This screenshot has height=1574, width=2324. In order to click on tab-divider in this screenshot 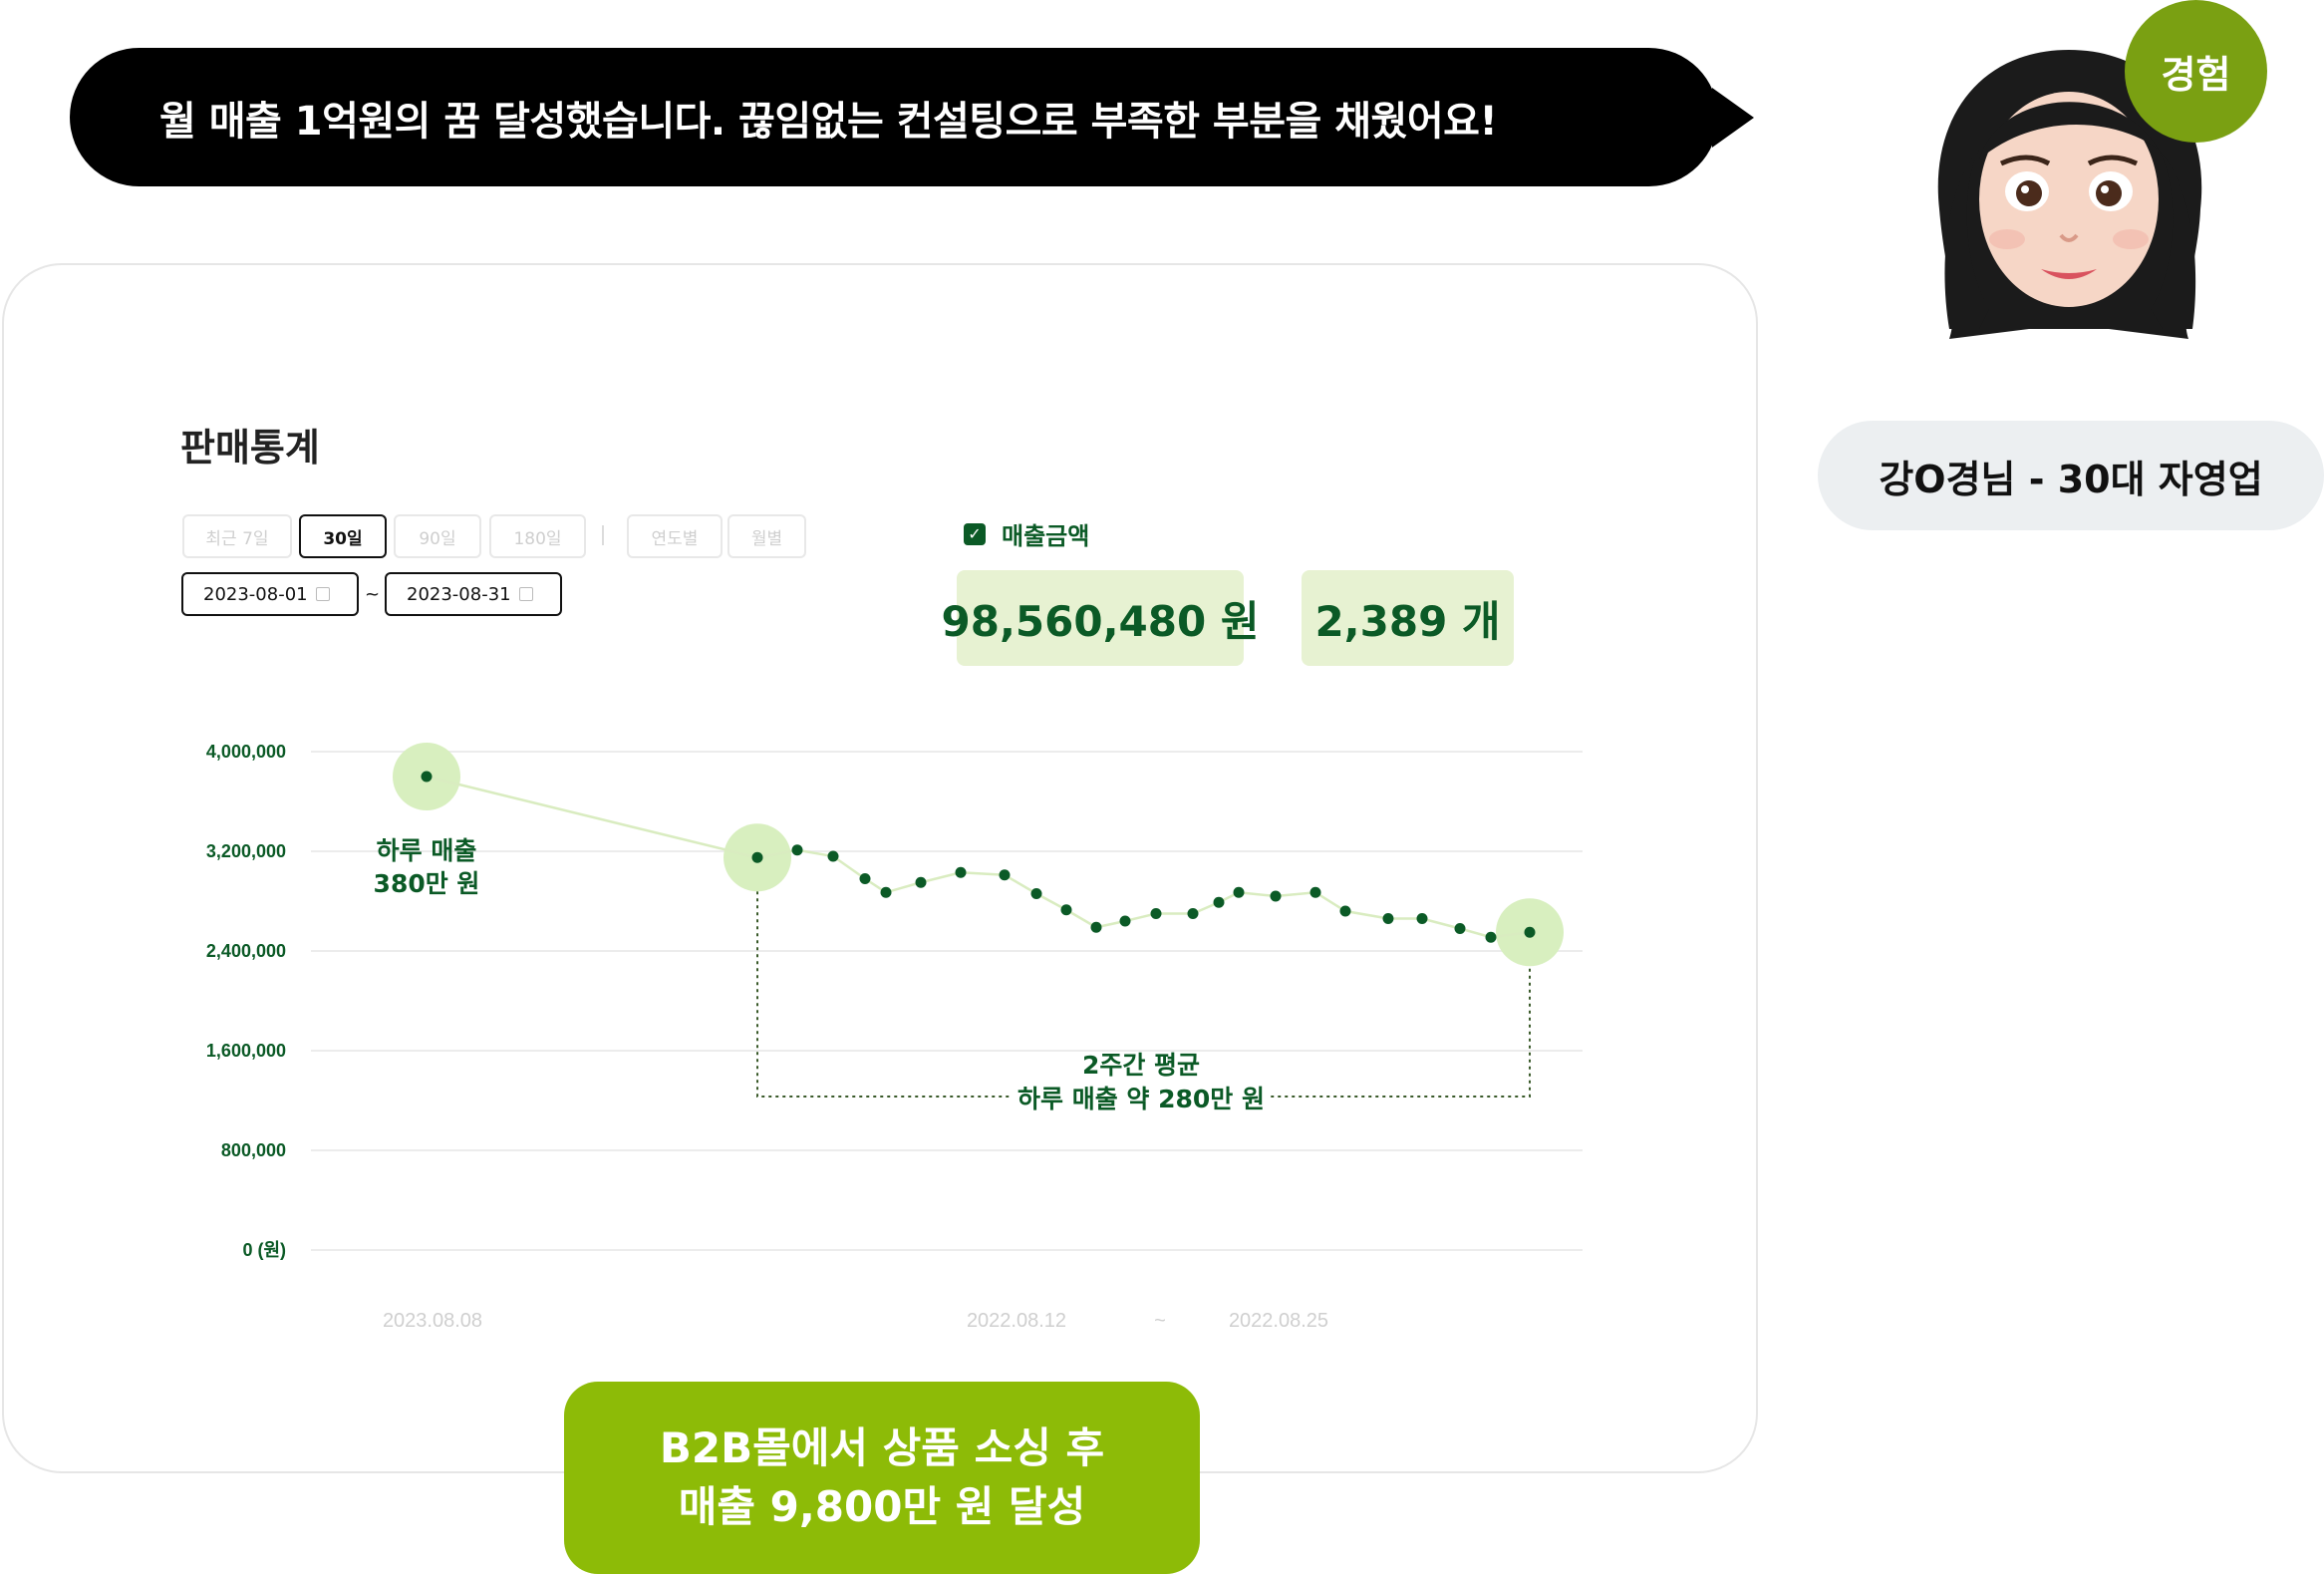, I will do `click(603, 535)`.